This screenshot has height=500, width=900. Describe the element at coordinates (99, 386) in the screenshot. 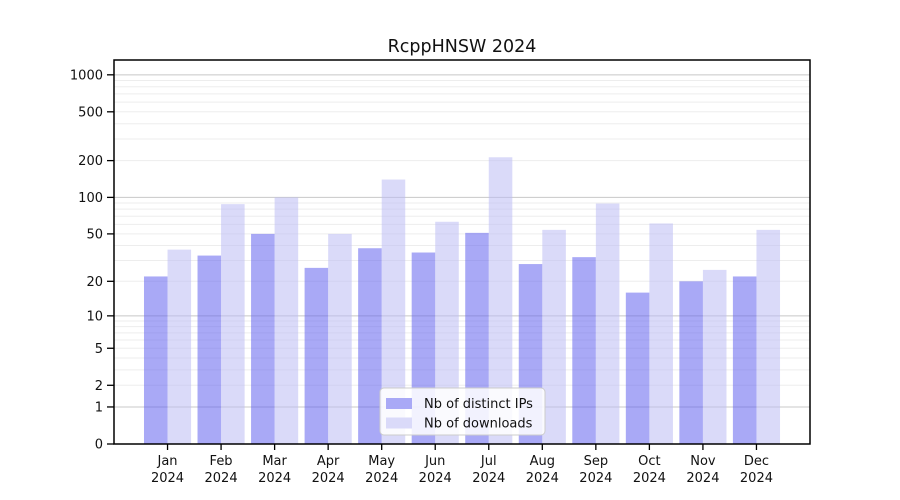

I see `y-tick-label-2: 2` at that location.